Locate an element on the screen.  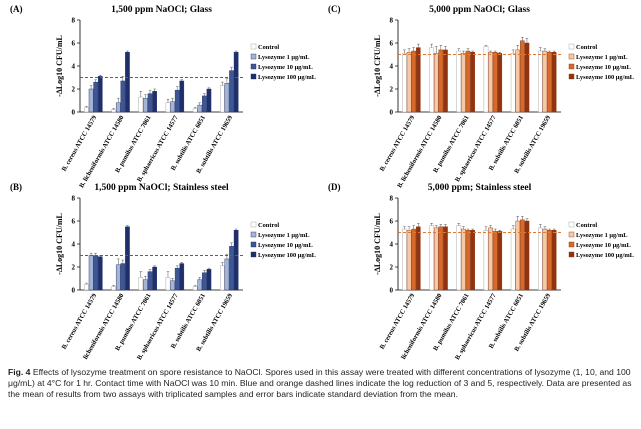
chart-title: 5,000 ppm; Stainless steel is located at coordinates (480, 188).